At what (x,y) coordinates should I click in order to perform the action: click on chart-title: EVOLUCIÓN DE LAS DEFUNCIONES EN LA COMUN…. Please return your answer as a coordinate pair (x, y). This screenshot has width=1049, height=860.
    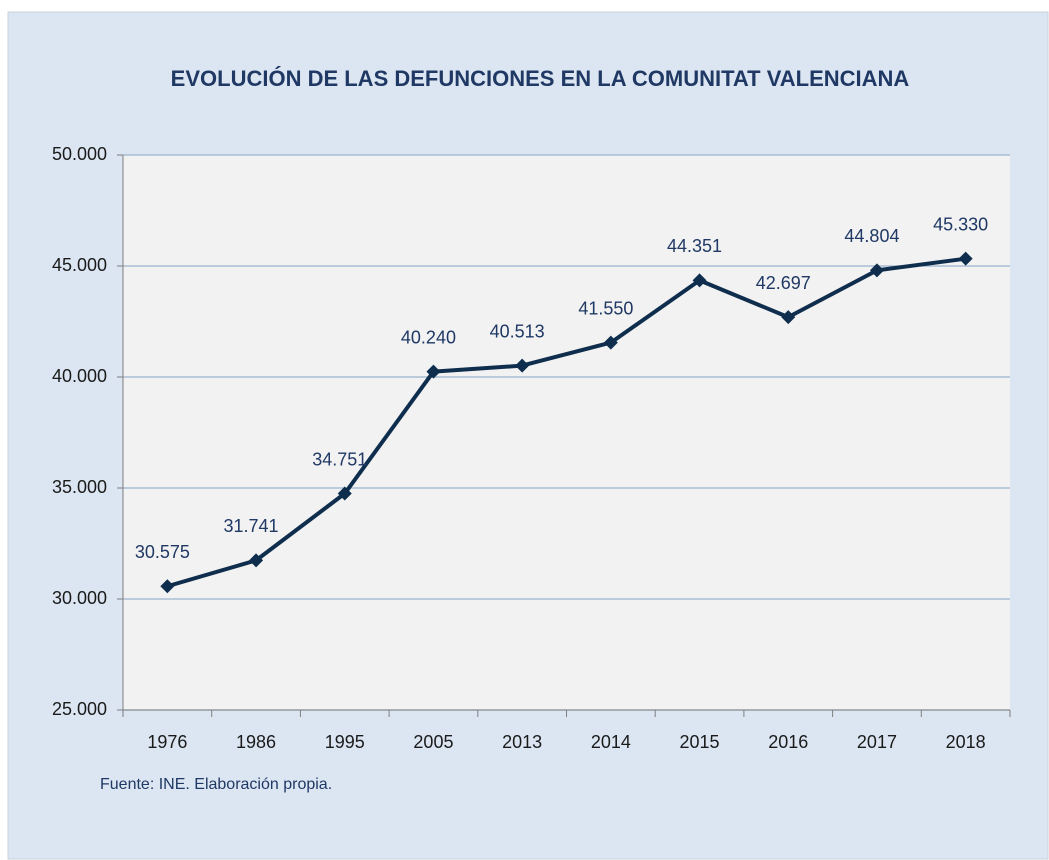
    Looking at the image, I should click on (540, 78).